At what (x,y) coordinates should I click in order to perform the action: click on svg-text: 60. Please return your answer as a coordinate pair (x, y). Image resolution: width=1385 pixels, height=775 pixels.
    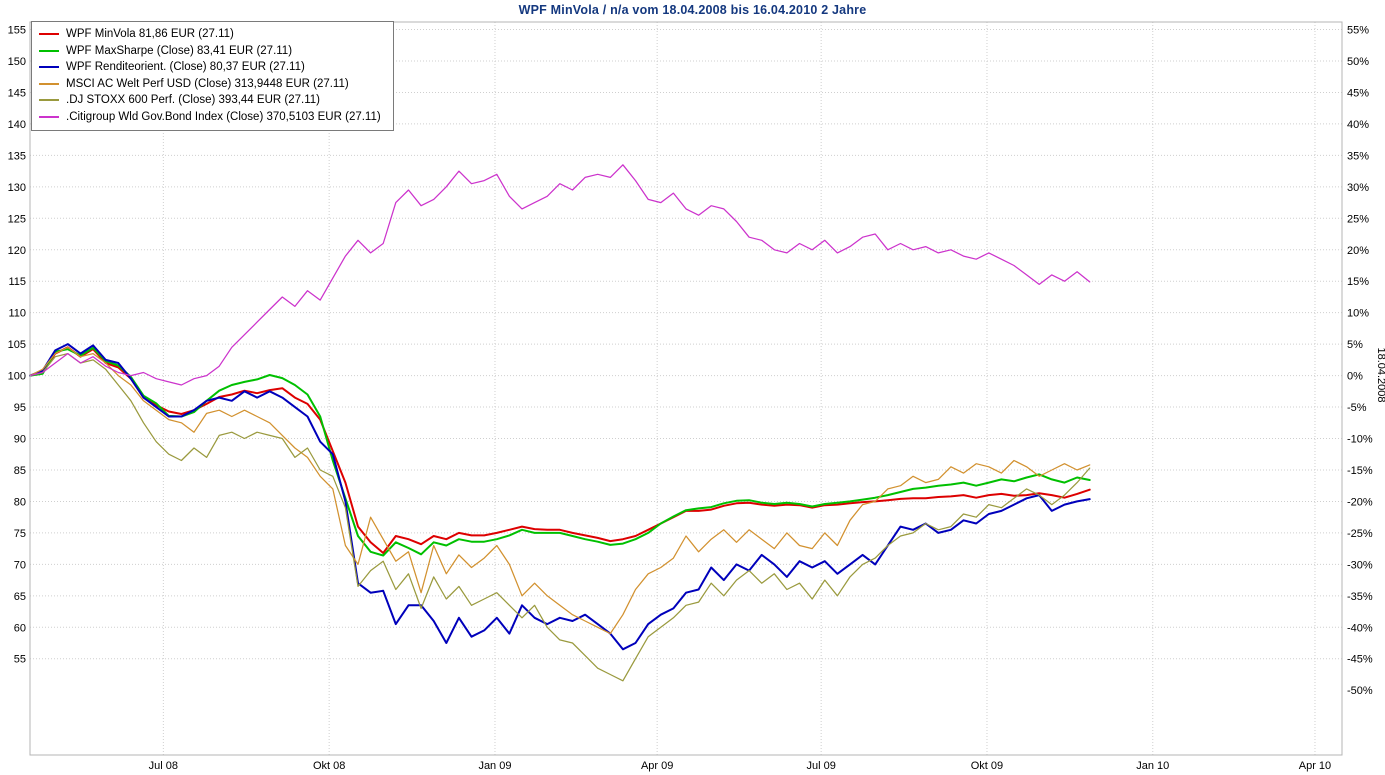
    Looking at the image, I should click on (20, 628).